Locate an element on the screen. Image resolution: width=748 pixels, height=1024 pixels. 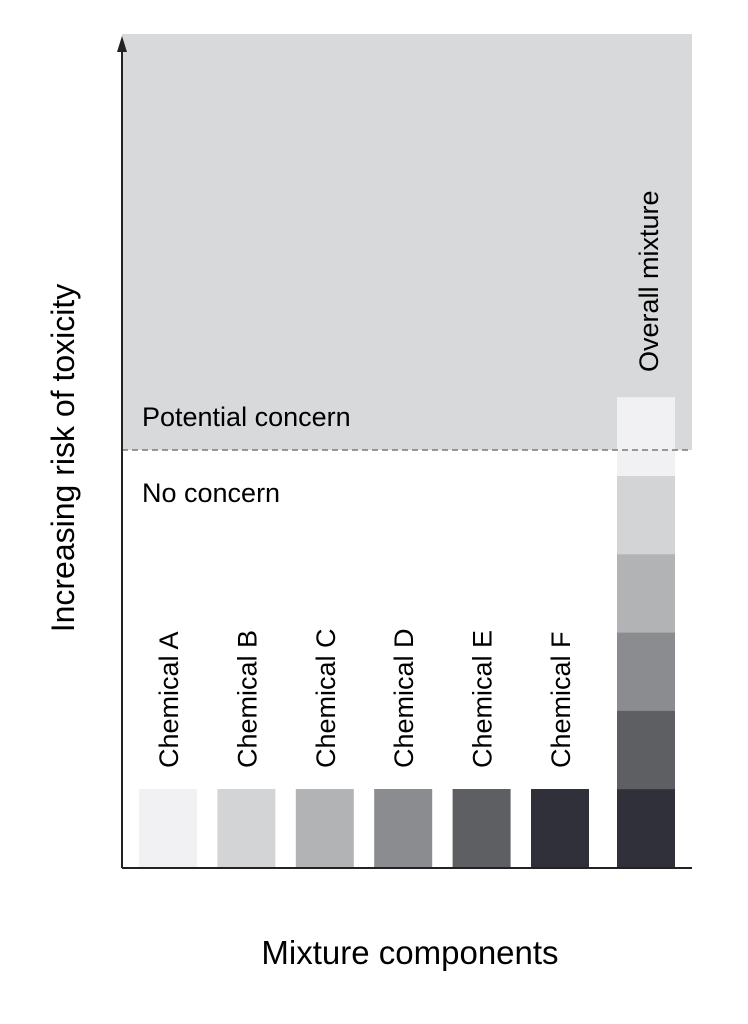
y-axis-arrow-icon is located at coordinates (122, 44).